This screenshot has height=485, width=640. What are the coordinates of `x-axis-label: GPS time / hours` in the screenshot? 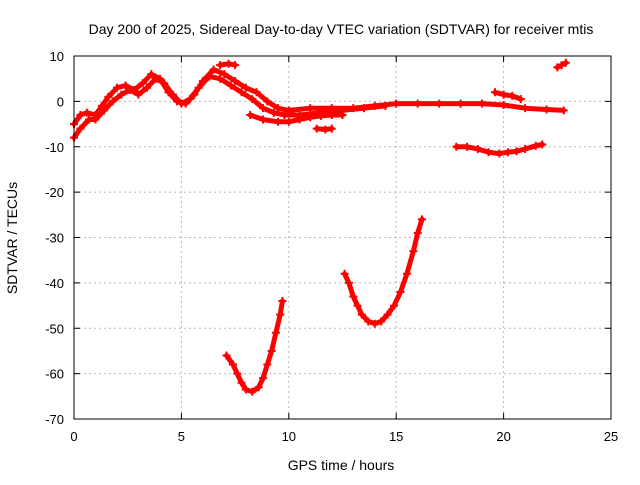 It's located at (341, 465).